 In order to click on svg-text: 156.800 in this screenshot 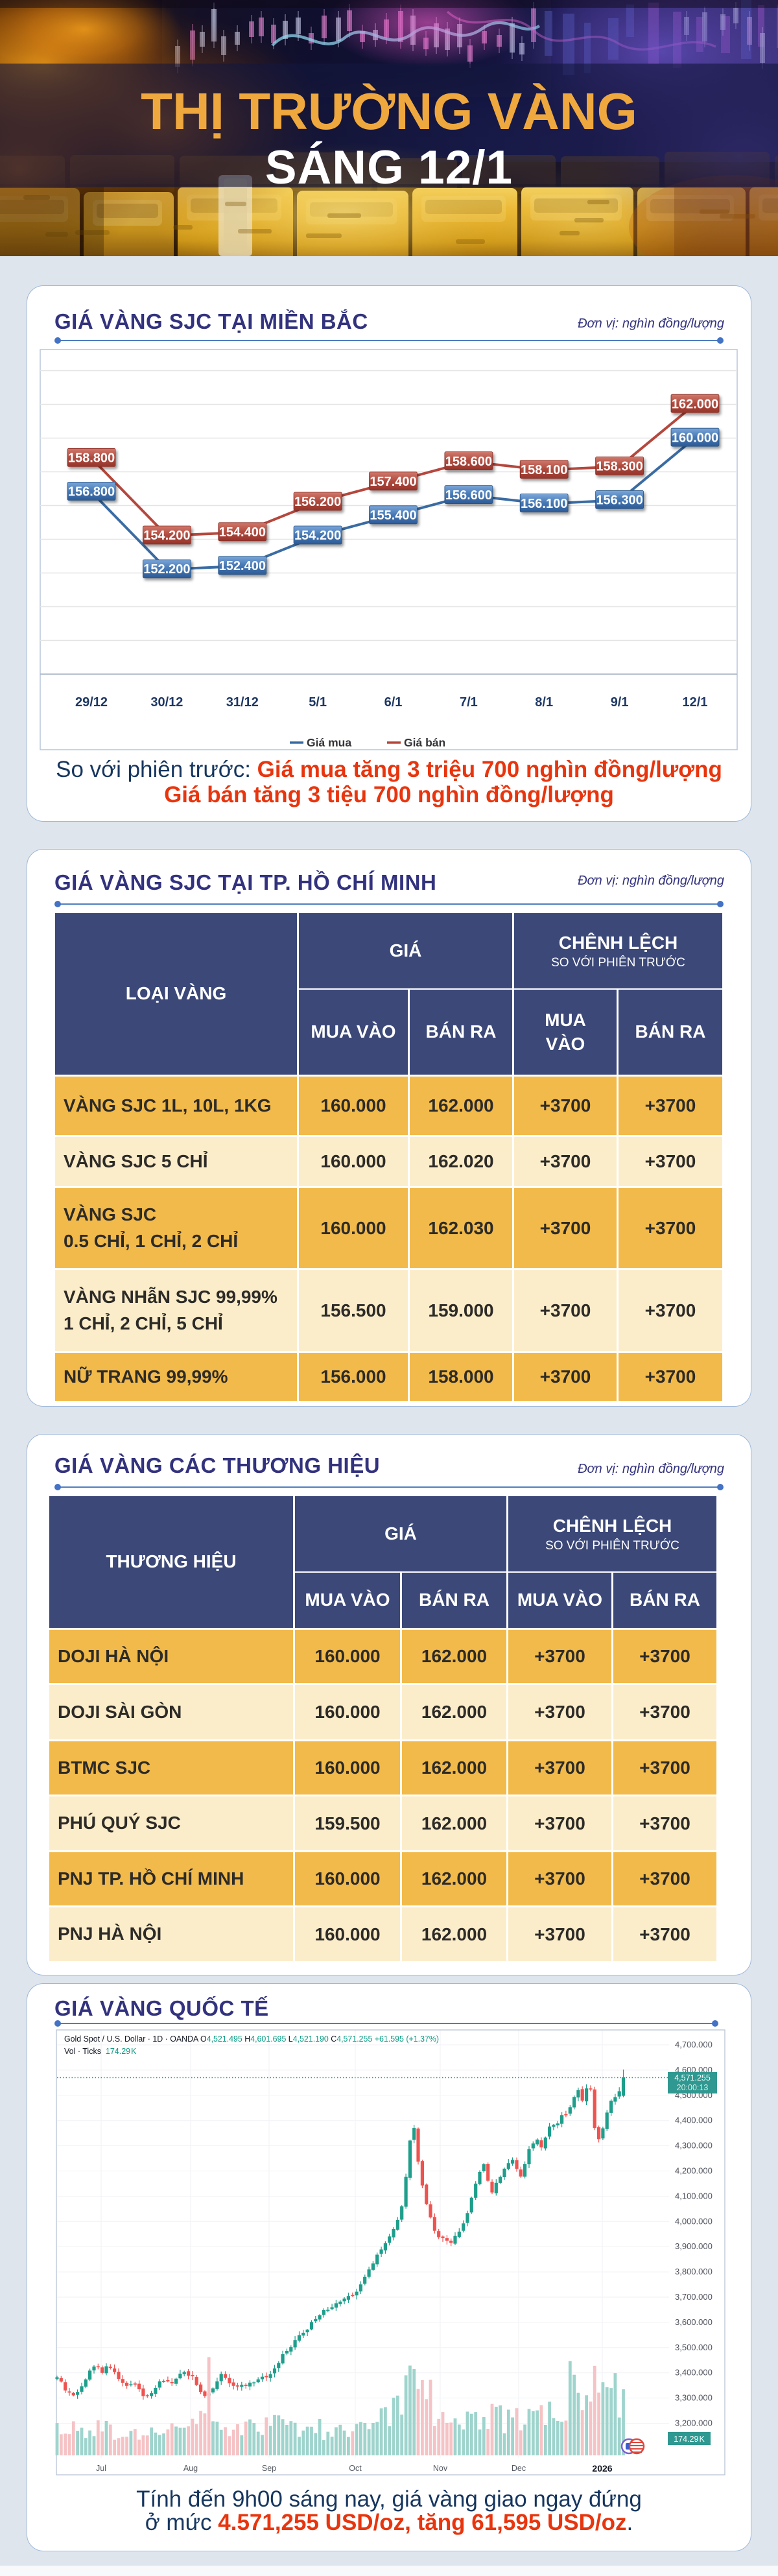, I will do `click(91, 492)`.